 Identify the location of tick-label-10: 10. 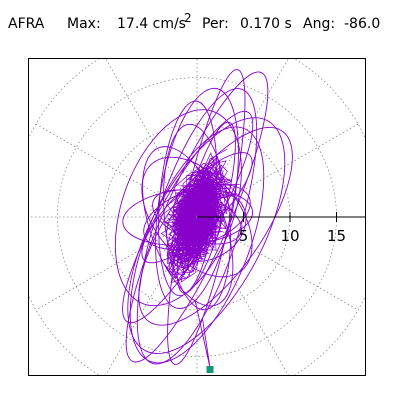
(289, 236).